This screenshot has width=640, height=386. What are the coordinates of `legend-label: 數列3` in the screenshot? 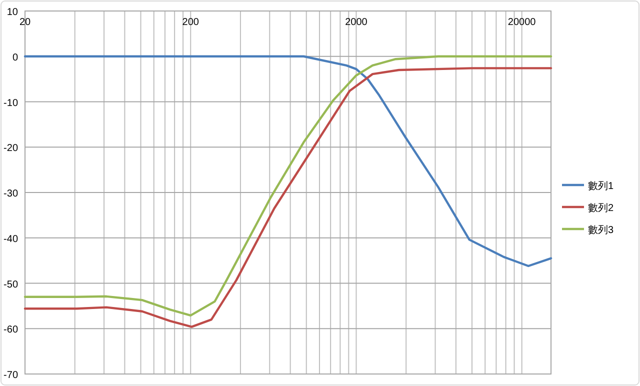 It's located at (601, 230).